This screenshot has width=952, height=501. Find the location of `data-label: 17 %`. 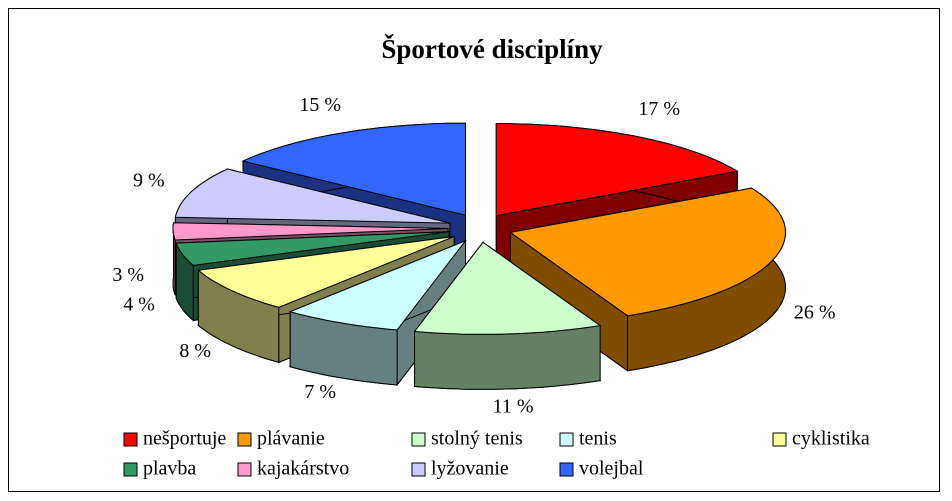

data-label: 17 % is located at coordinates (659, 109).